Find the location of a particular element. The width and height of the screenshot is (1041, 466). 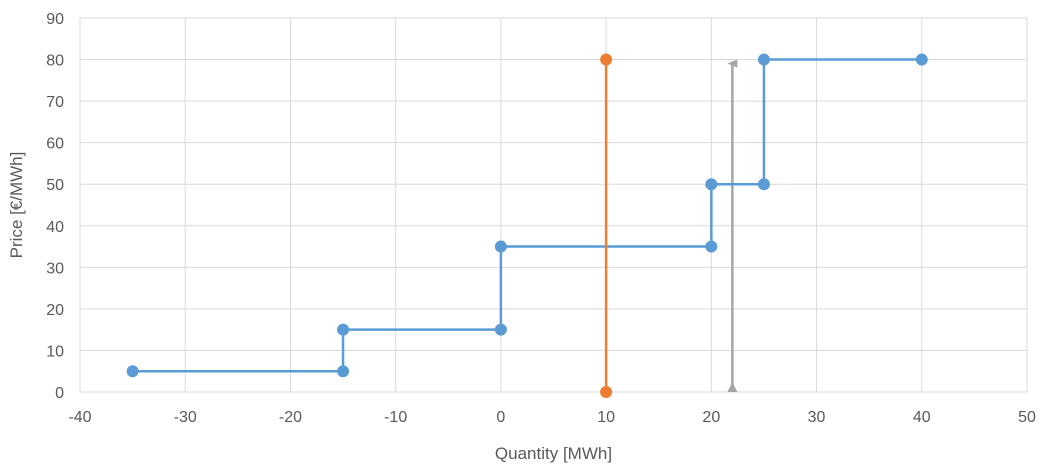

y-tick-label: 90 is located at coordinates (55, 19).